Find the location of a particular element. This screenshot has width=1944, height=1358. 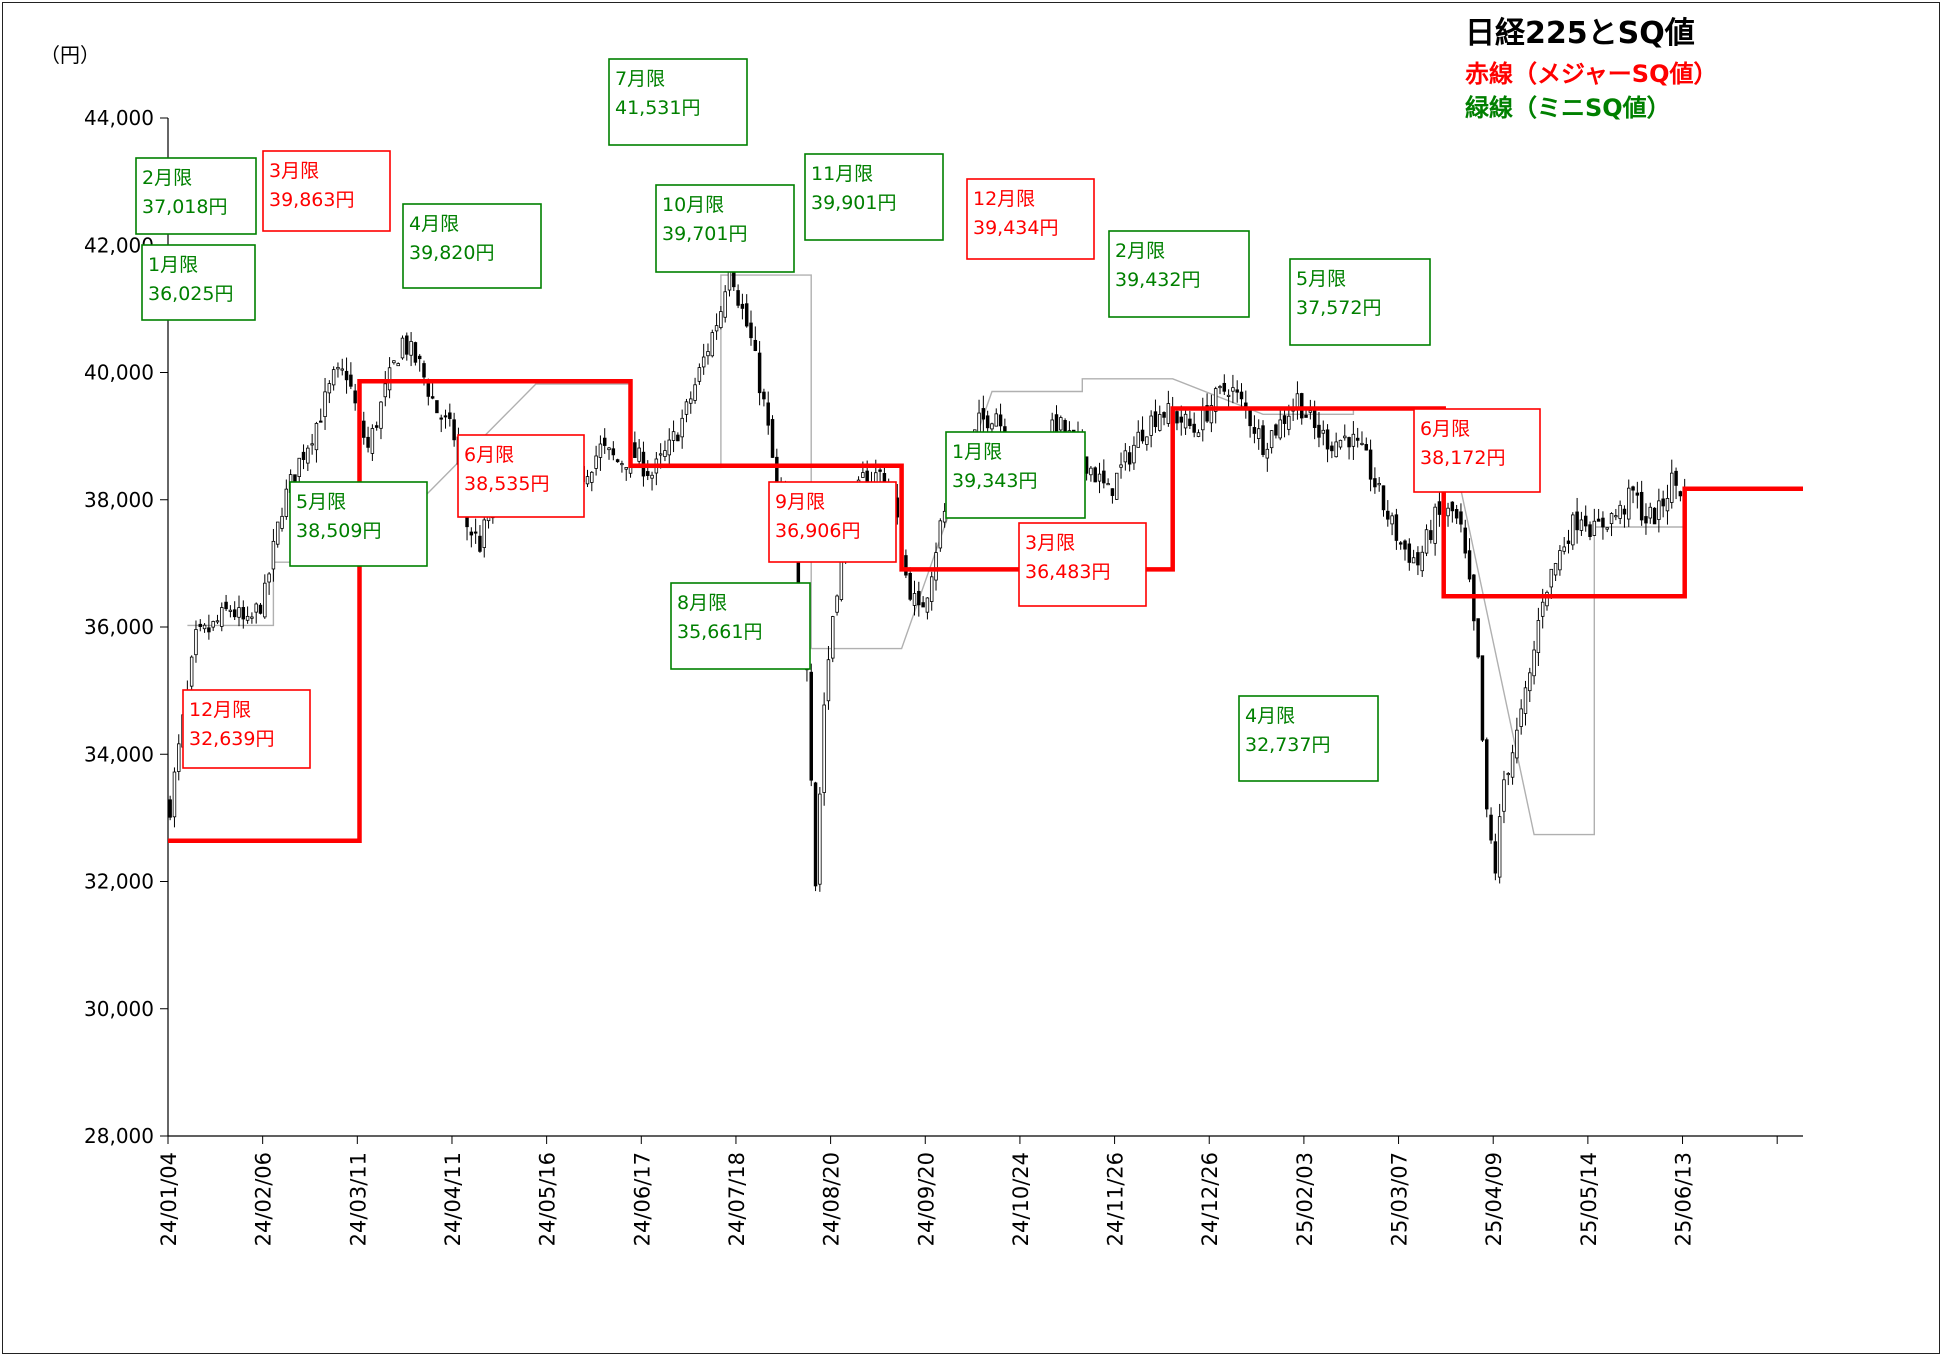

sq-annotation-box: 6月限 38,172円 is located at coordinates (1477, 450).